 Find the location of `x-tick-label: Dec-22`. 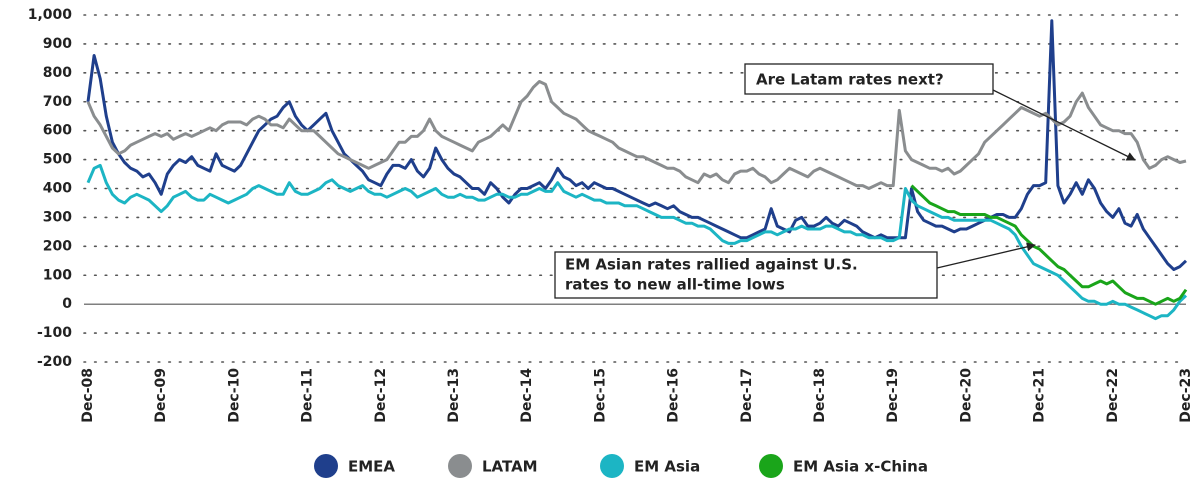

x-tick-label: Dec-22 is located at coordinates (1113, 395).